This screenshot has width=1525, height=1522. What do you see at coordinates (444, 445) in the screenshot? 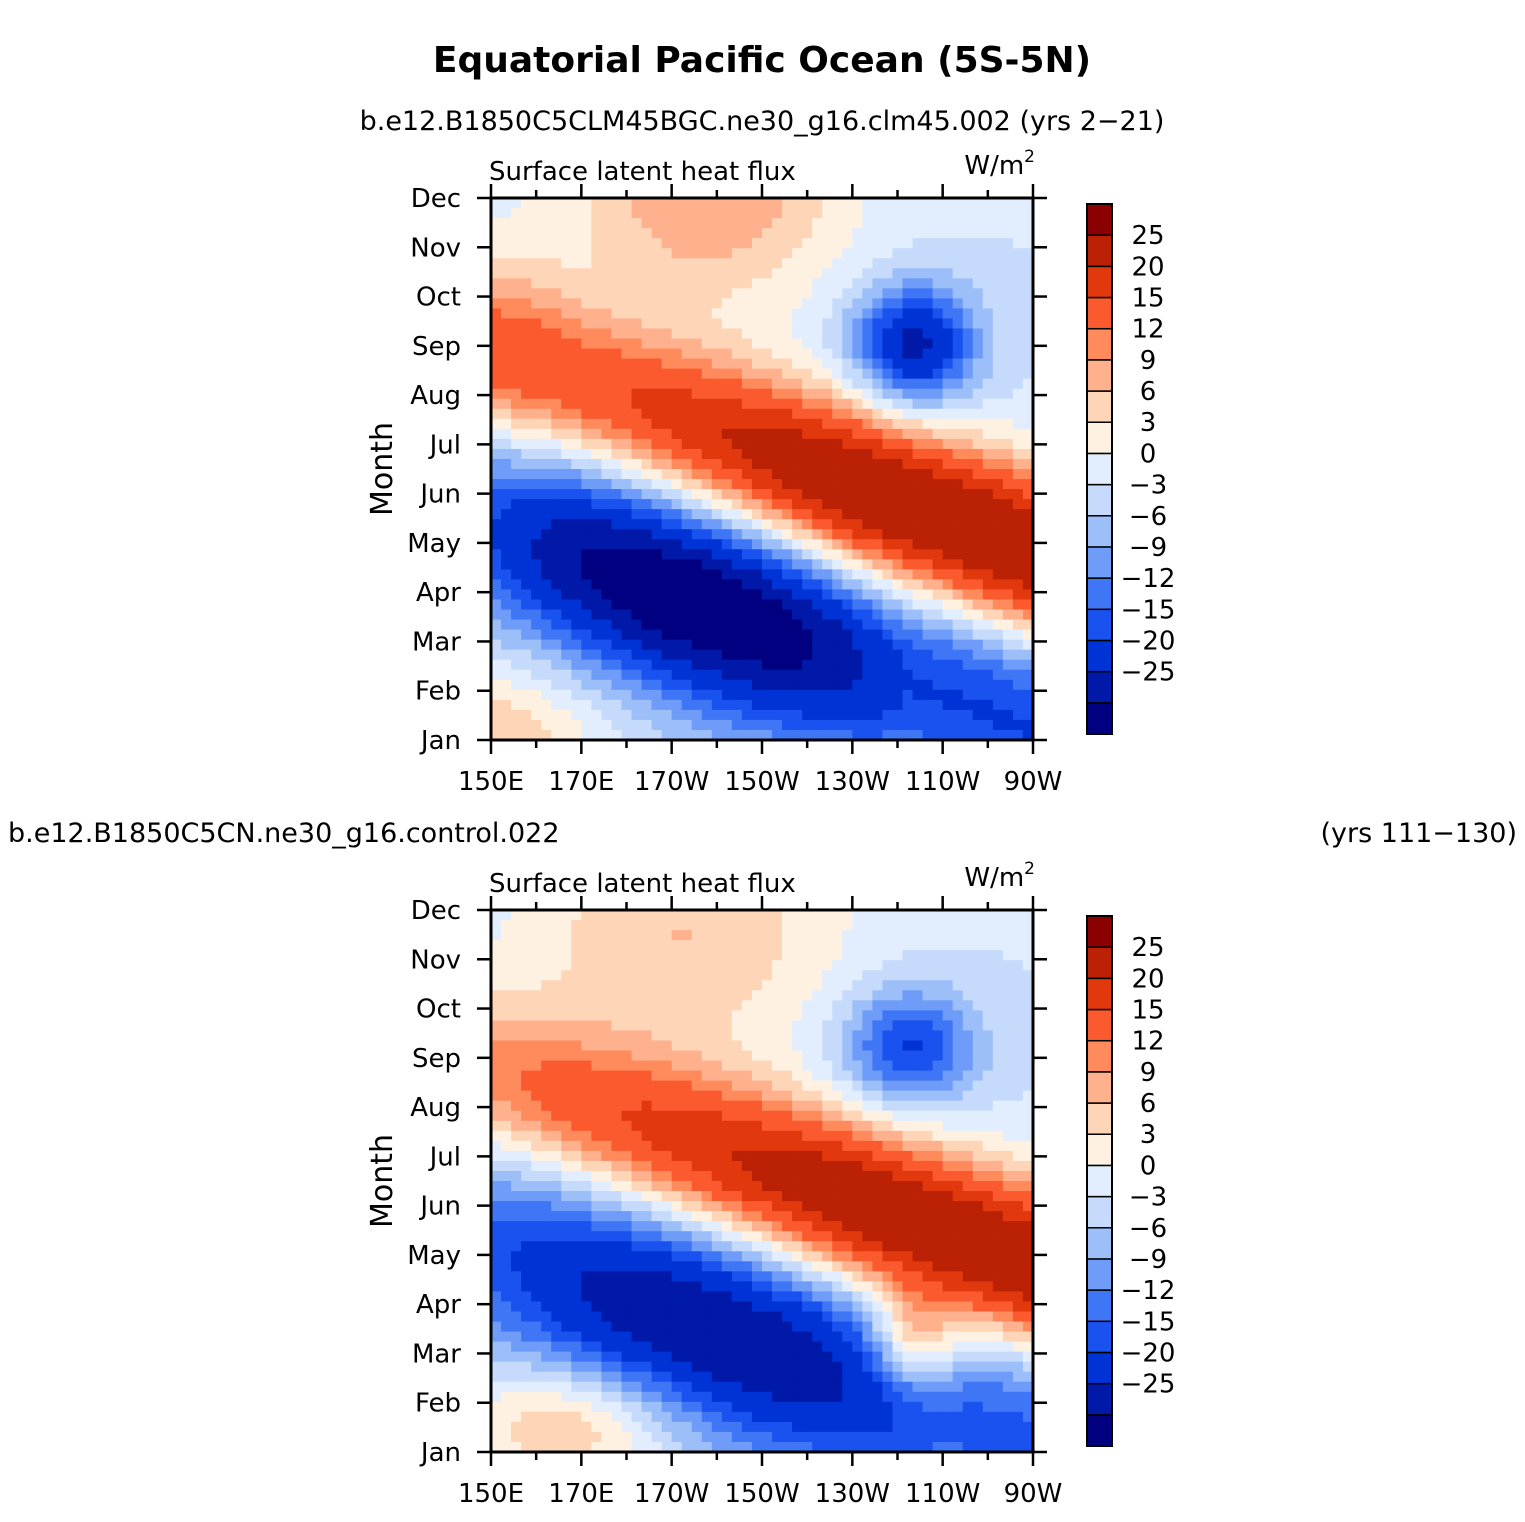
I see `y-tick-label: Jul` at bounding box center [444, 445].